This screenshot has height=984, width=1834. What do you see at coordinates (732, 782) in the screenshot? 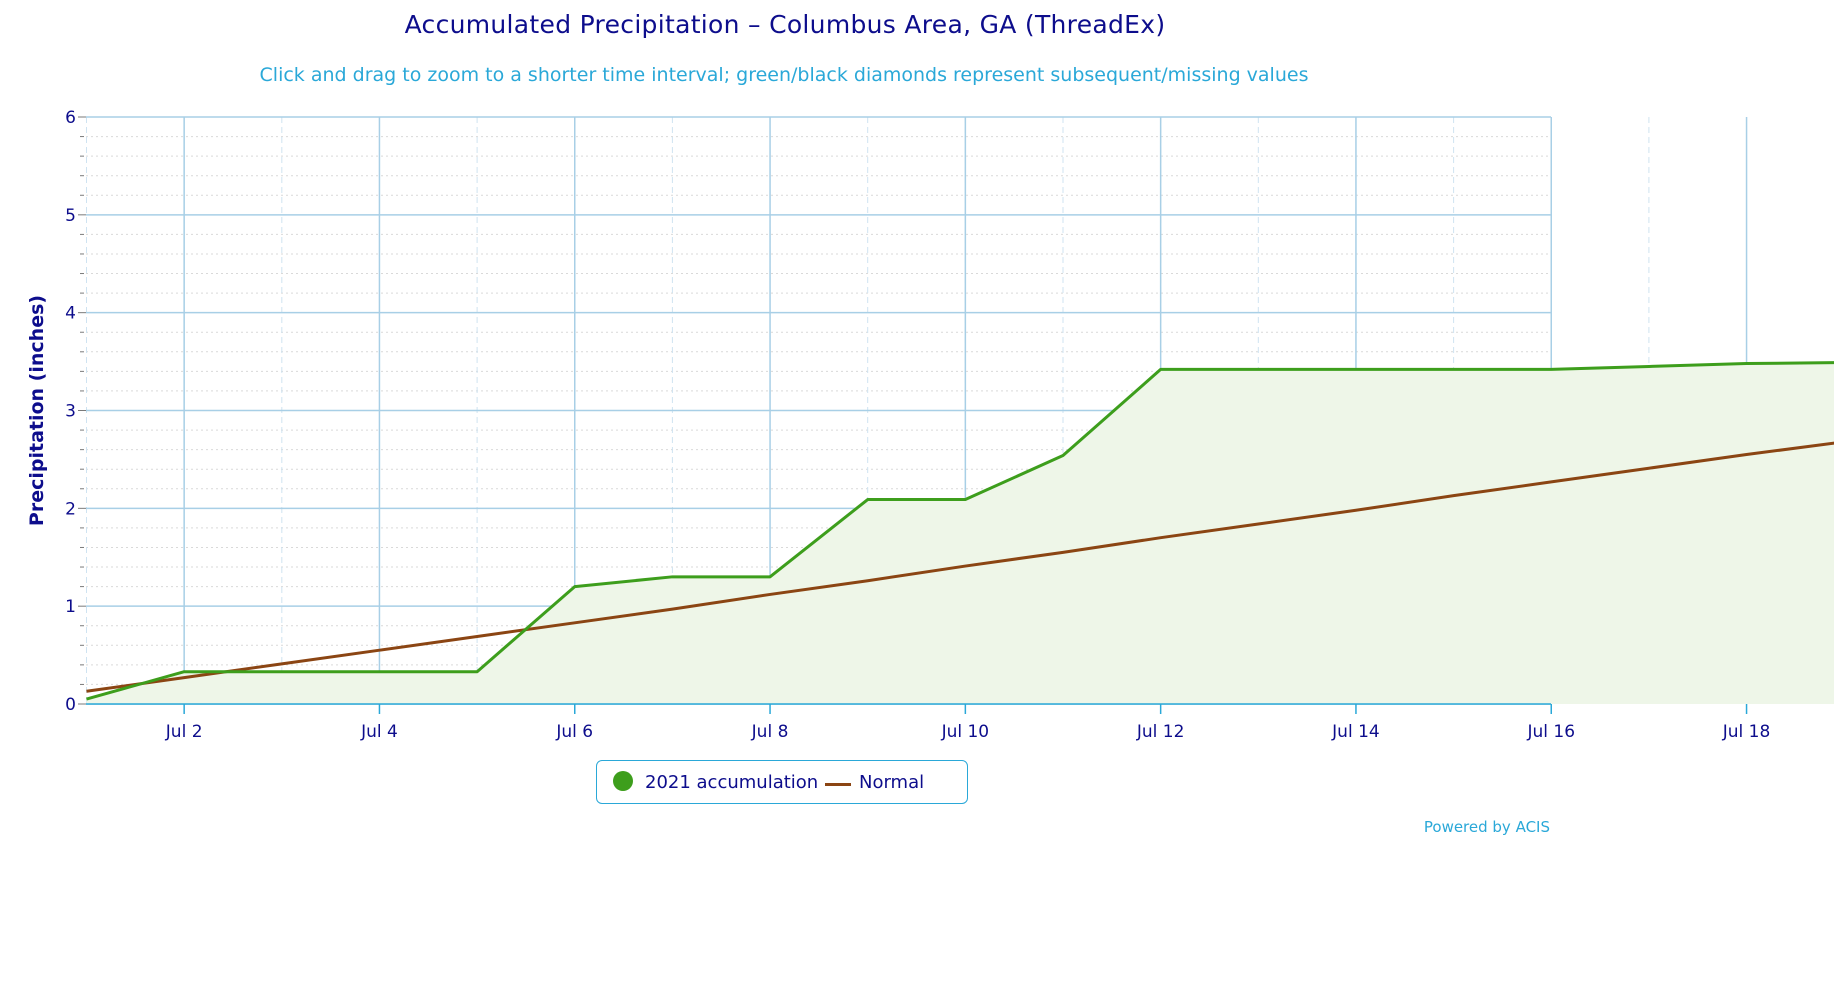
I see `legend-accumulation-label: 2021 accumulation` at bounding box center [732, 782].